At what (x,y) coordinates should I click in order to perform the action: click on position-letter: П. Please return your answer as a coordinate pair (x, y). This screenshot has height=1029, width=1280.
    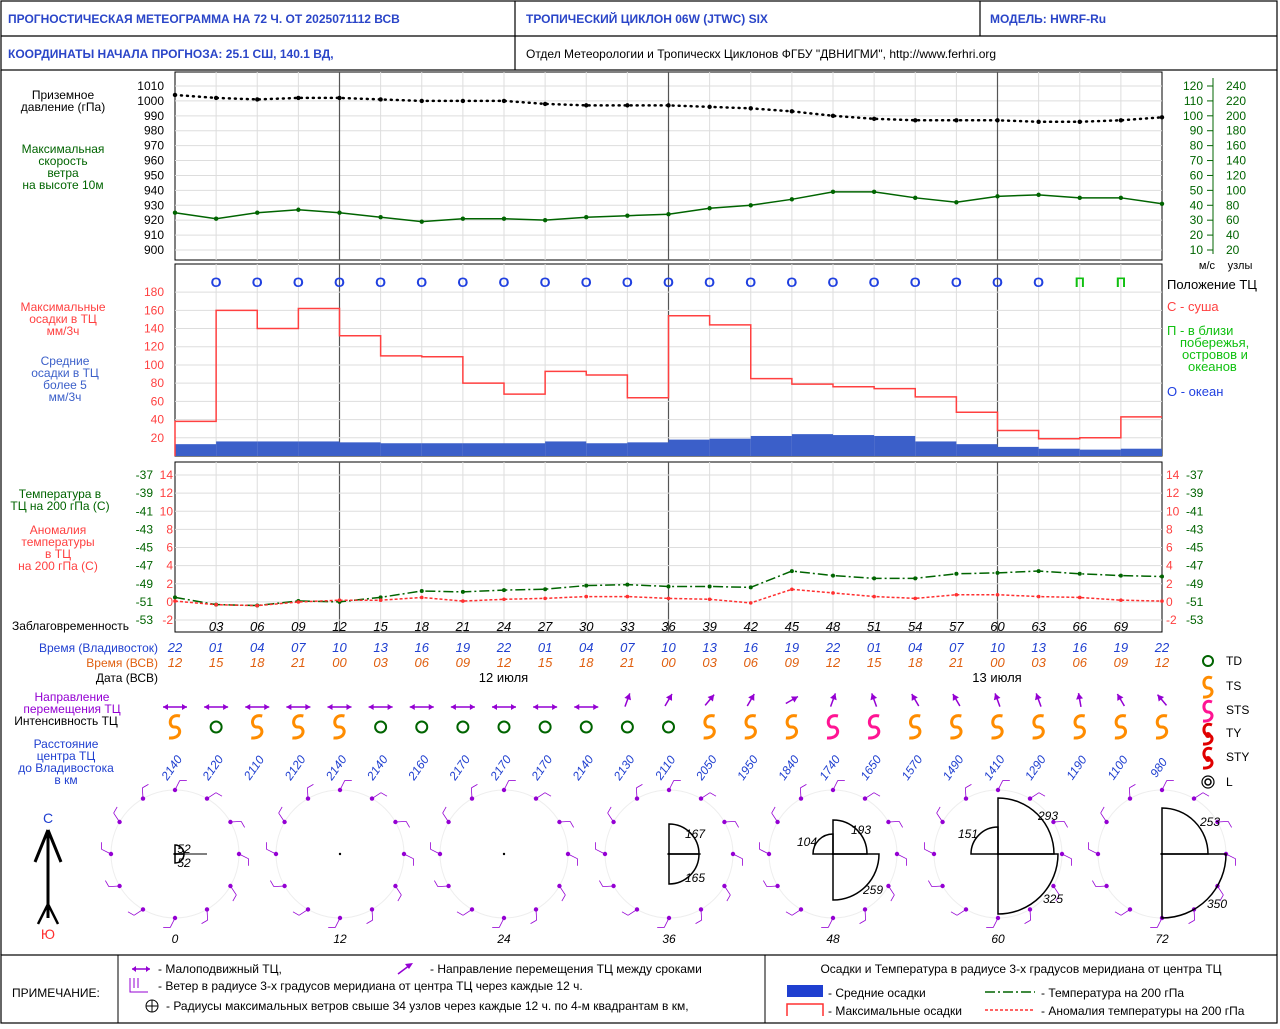
    Looking at the image, I should click on (1121, 282).